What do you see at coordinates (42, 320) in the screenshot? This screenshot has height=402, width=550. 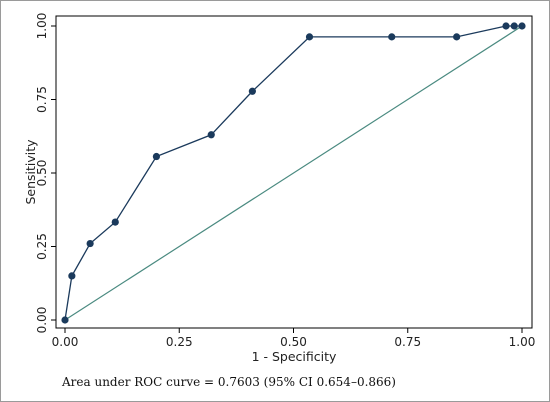 I see `y-tick-label: 0.00` at bounding box center [42, 320].